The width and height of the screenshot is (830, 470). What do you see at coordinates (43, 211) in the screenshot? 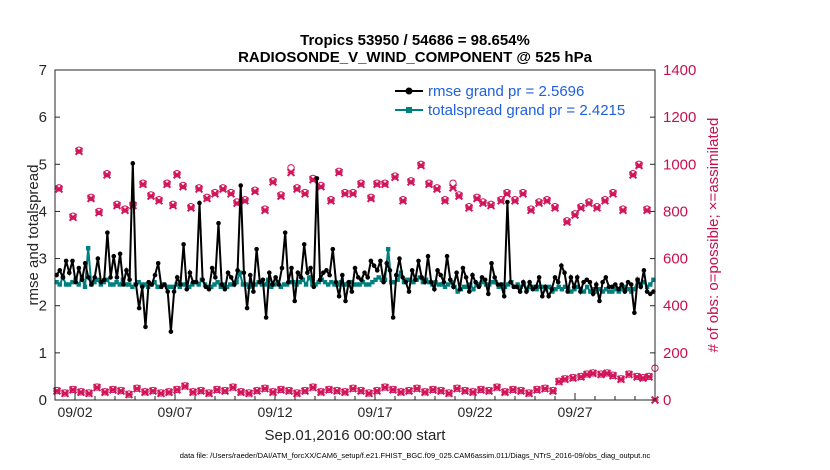
I see `left-tick-label: 4` at bounding box center [43, 211].